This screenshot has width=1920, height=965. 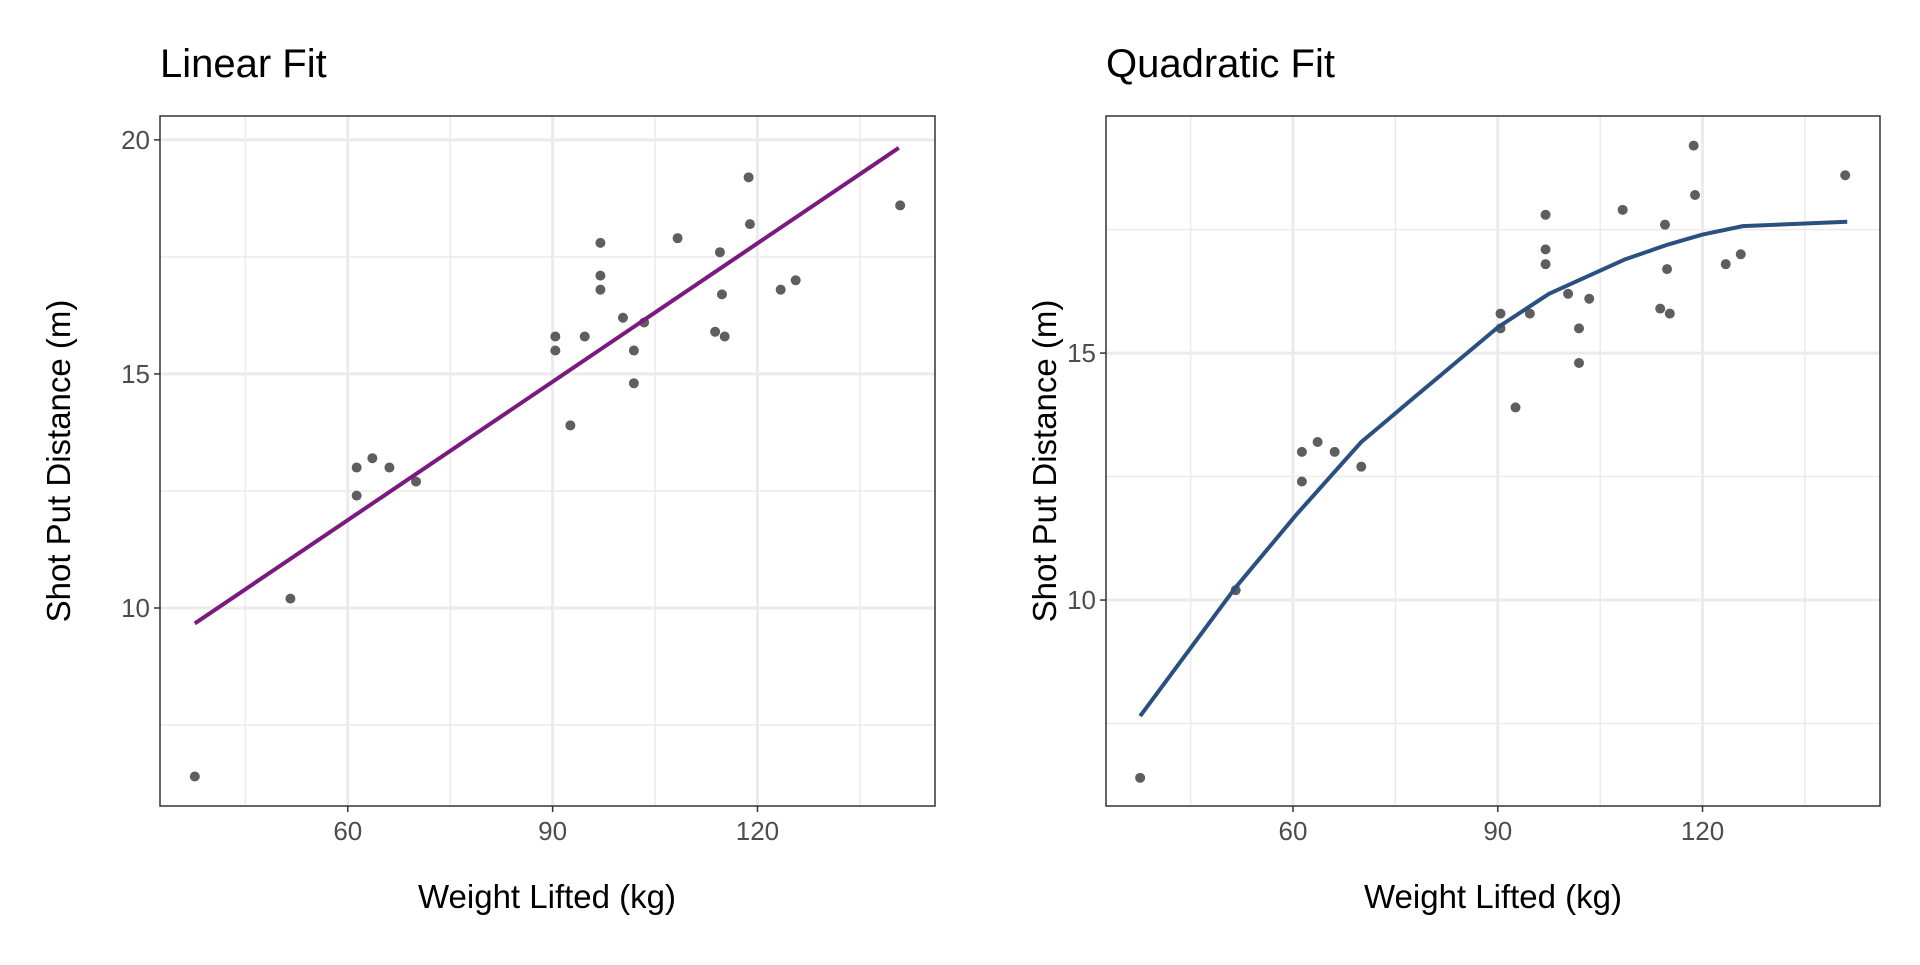 What do you see at coordinates (243, 64) in the screenshot?
I see `panel-title: Linear Fit` at bounding box center [243, 64].